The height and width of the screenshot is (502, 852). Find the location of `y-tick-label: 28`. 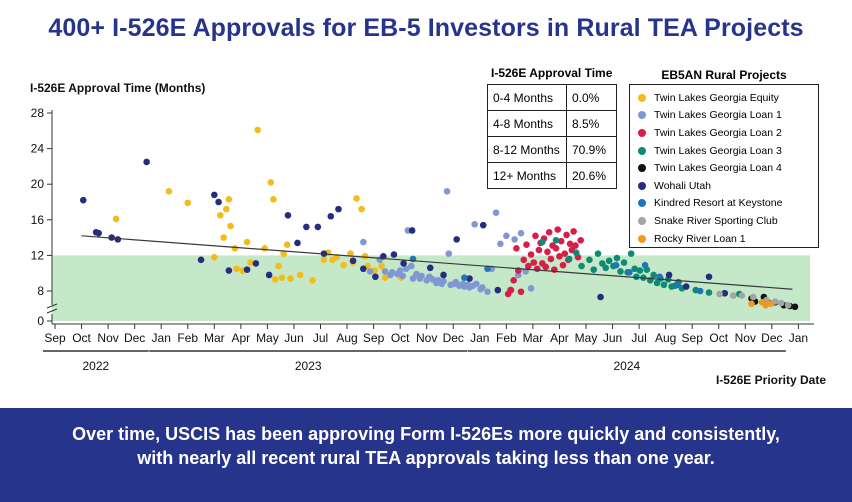

y-tick-label: 28 is located at coordinates (38, 113).